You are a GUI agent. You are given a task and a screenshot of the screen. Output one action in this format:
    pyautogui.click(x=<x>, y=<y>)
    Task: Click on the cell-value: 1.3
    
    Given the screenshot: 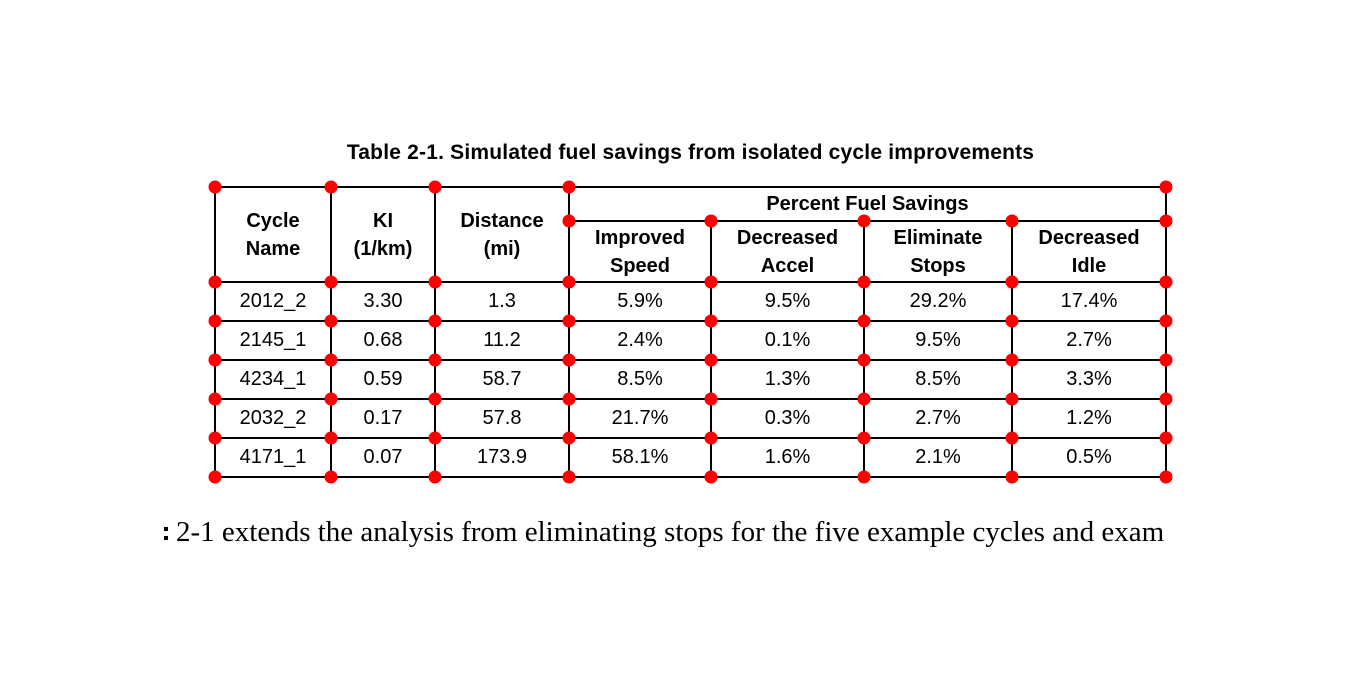 What is the action you would take?
    pyautogui.click(x=502, y=301)
    